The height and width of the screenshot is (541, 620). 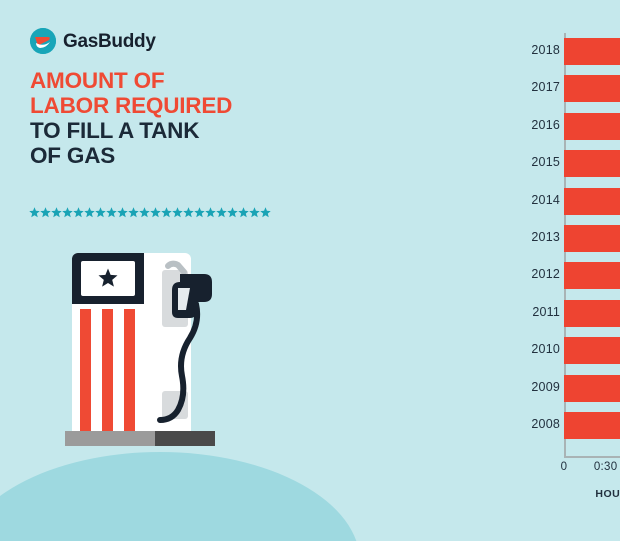 I want to click on pump-display-header, so click(x=108, y=278).